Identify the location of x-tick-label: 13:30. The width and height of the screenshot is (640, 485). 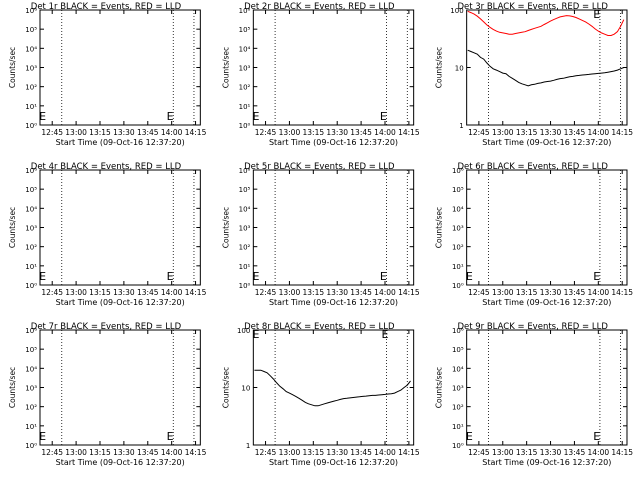
(337, 292).